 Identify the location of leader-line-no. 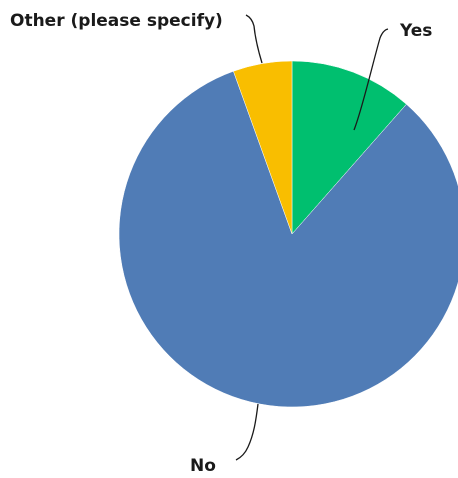
(247, 432).